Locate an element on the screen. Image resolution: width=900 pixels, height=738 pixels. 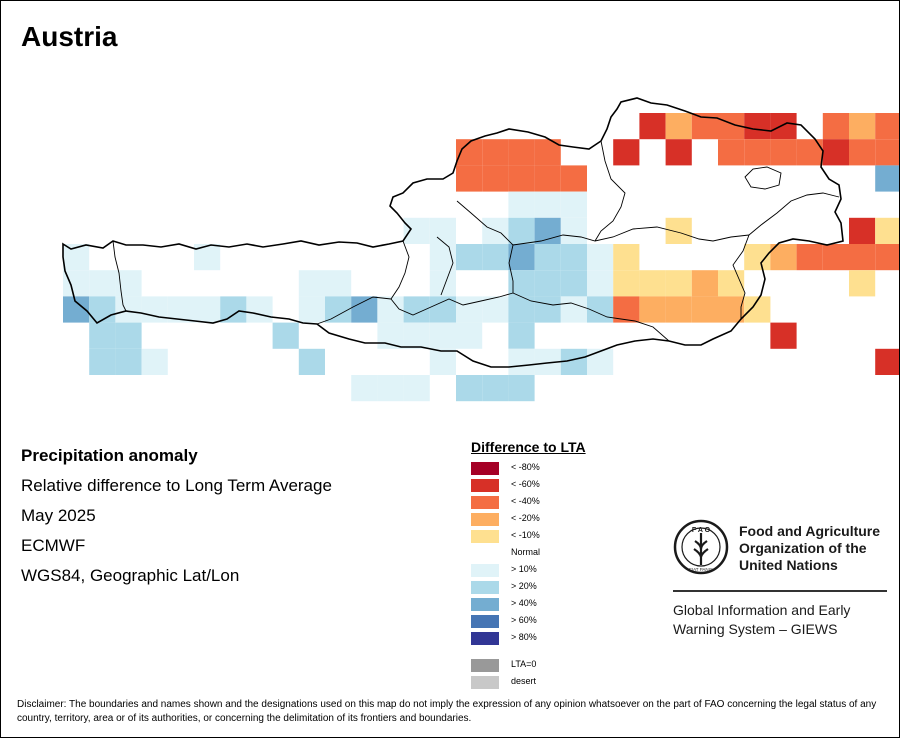
legend-item: > 80% is located at coordinates (551, 638).